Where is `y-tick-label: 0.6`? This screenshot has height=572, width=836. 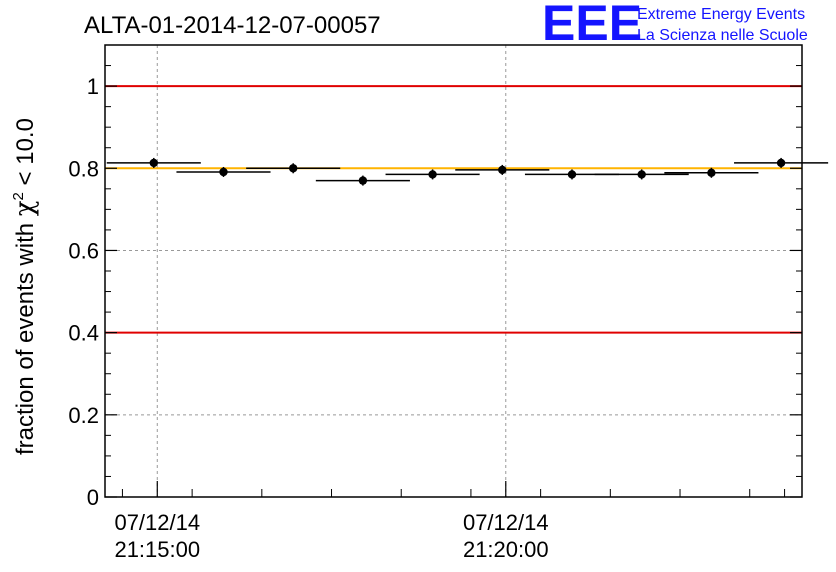 y-tick-label: 0.6 is located at coordinates (83, 250).